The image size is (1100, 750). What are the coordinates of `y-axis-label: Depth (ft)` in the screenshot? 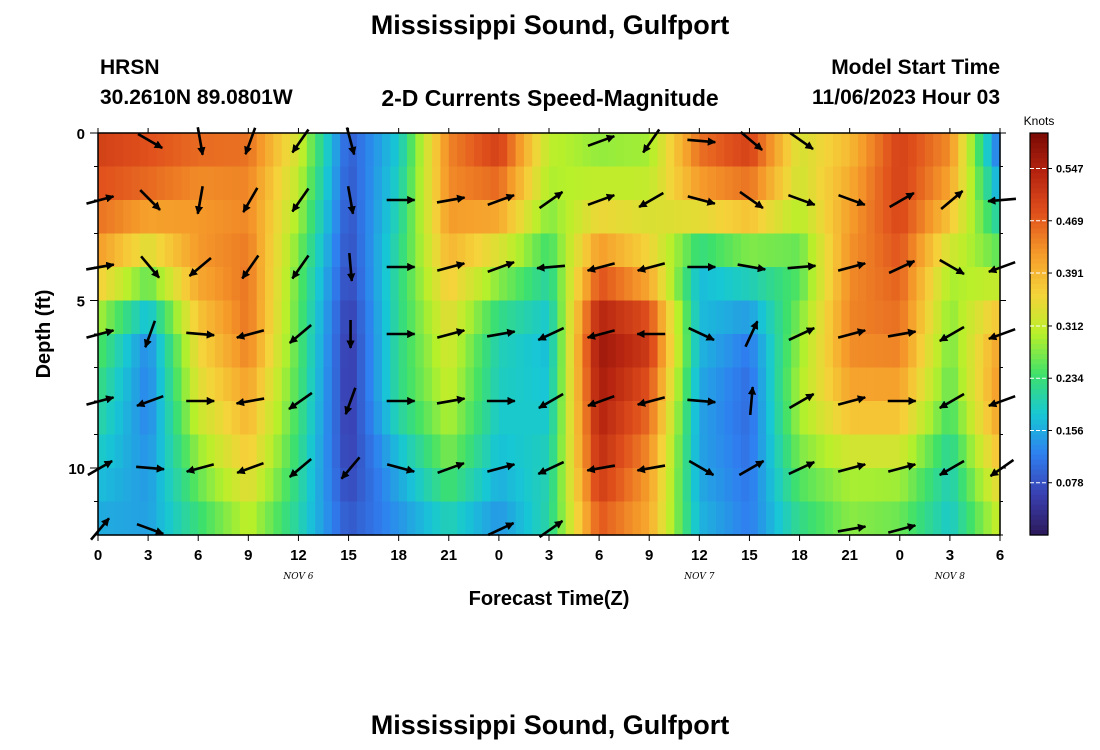 It's located at (44, 334).